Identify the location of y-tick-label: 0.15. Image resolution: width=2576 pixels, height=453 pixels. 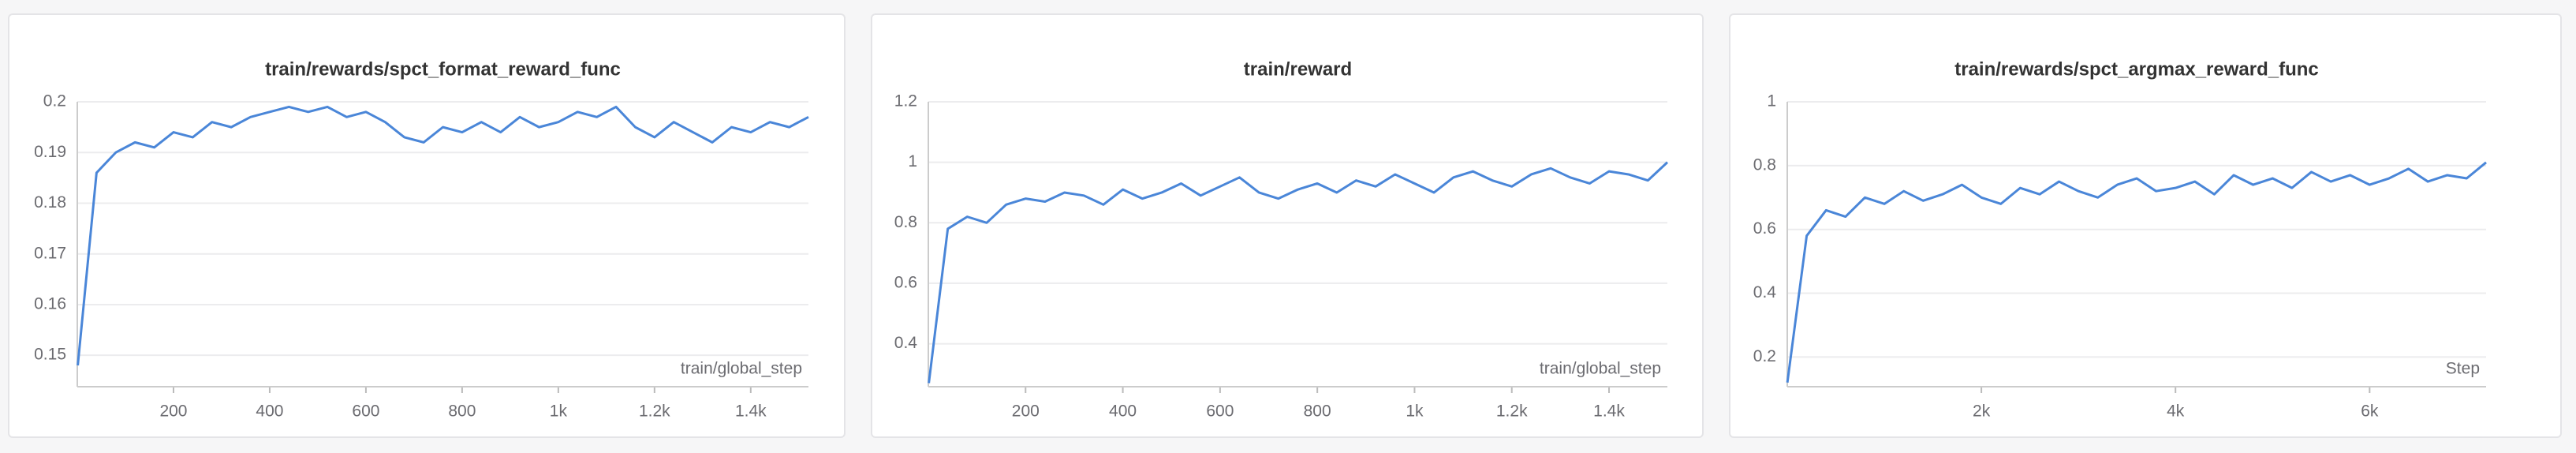
(50, 355).